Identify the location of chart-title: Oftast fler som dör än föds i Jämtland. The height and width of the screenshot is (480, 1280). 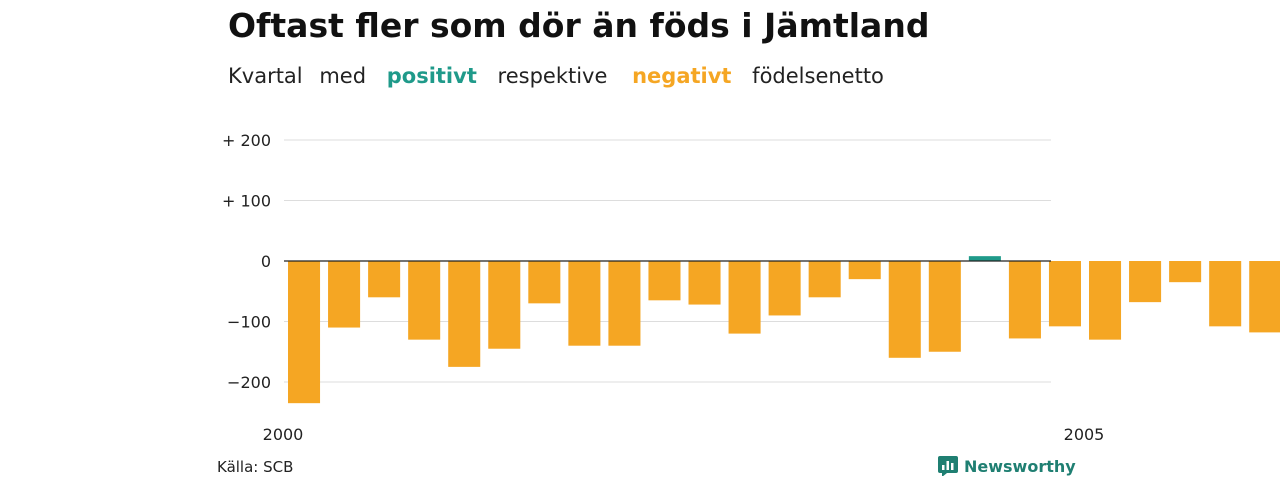
(579, 25).